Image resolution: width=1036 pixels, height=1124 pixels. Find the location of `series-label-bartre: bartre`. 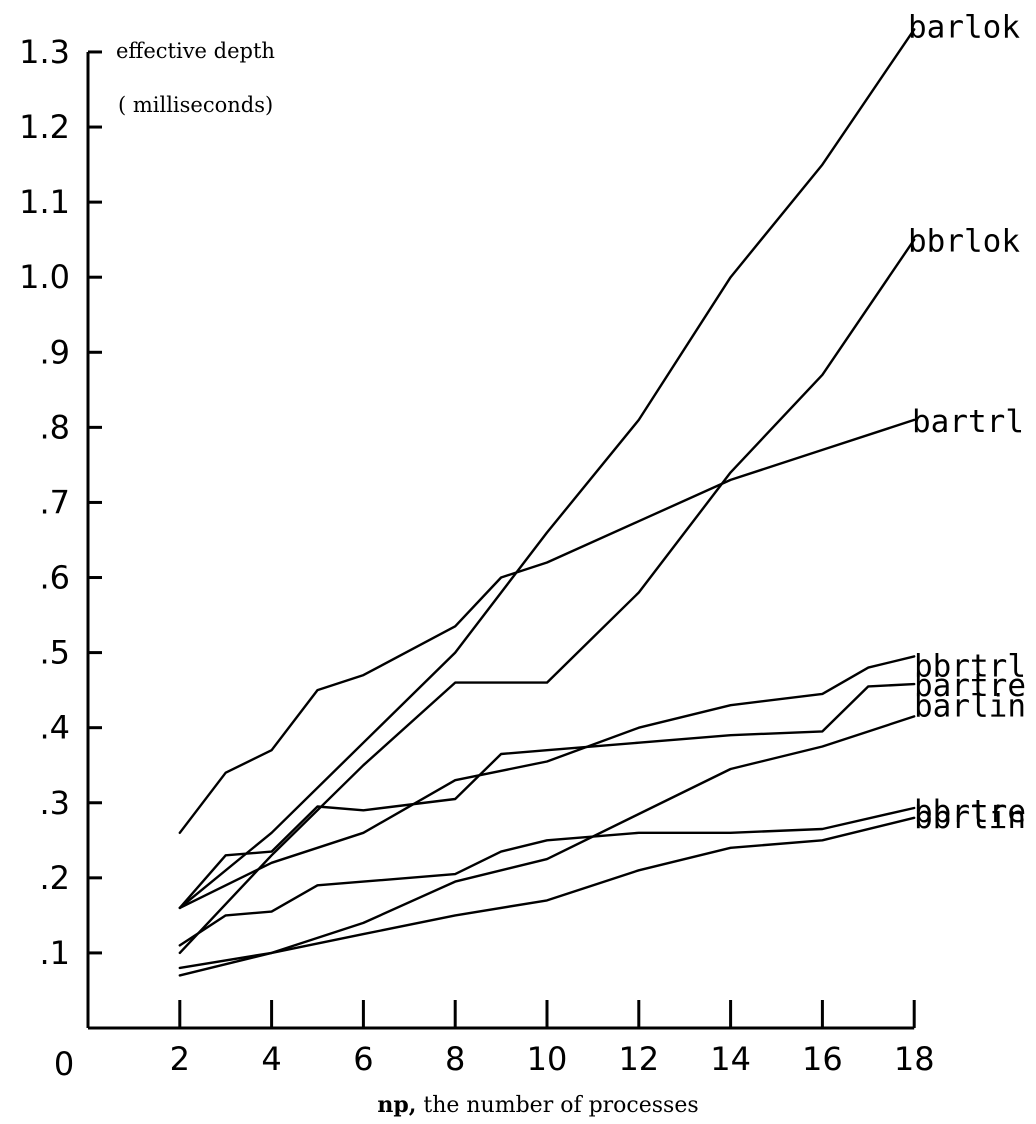

series-label-bartre: bartre is located at coordinates (970, 686).